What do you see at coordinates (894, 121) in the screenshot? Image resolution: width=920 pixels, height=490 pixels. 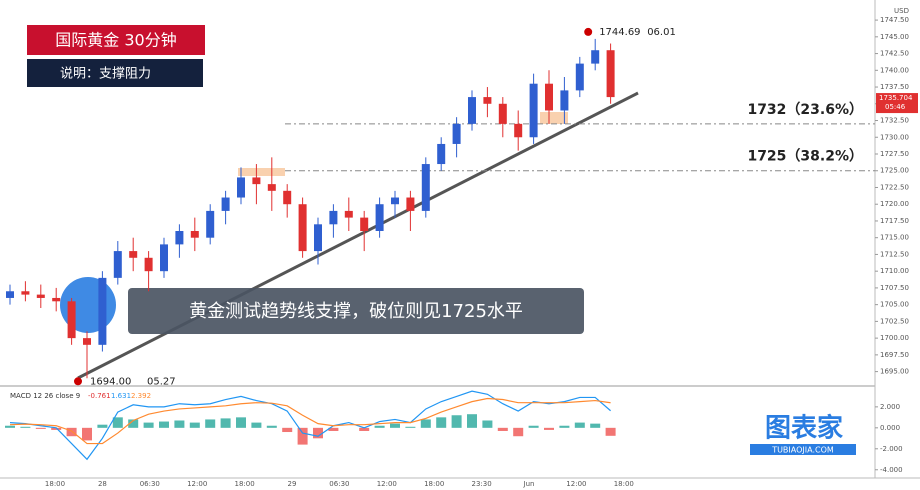 I see `y-tick-label: 1732.50` at bounding box center [894, 121].